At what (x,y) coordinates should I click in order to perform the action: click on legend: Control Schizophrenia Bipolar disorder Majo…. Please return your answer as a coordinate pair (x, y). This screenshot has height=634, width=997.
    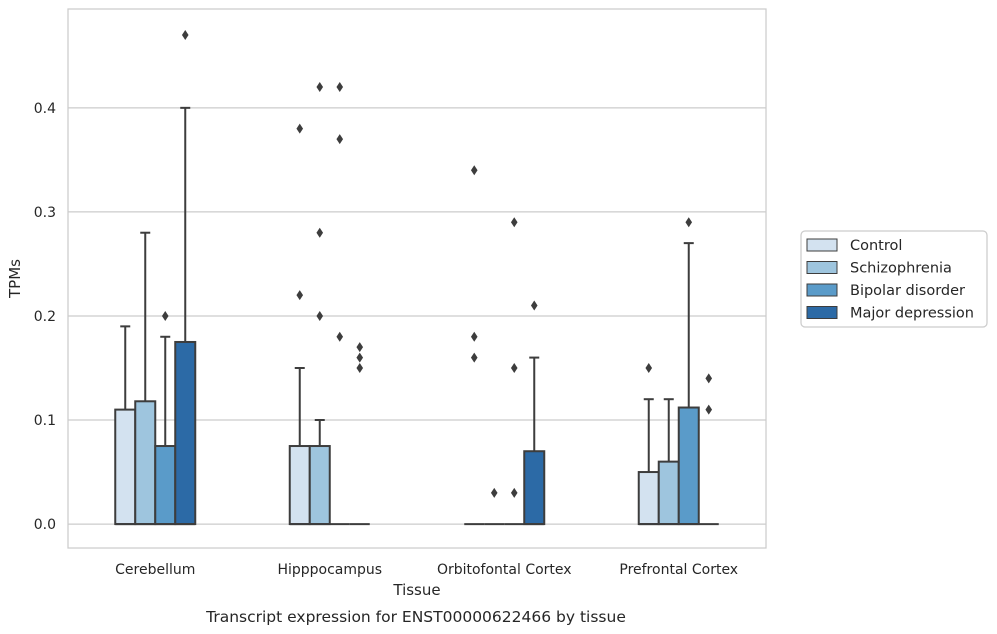
    Looking at the image, I should click on (894, 279).